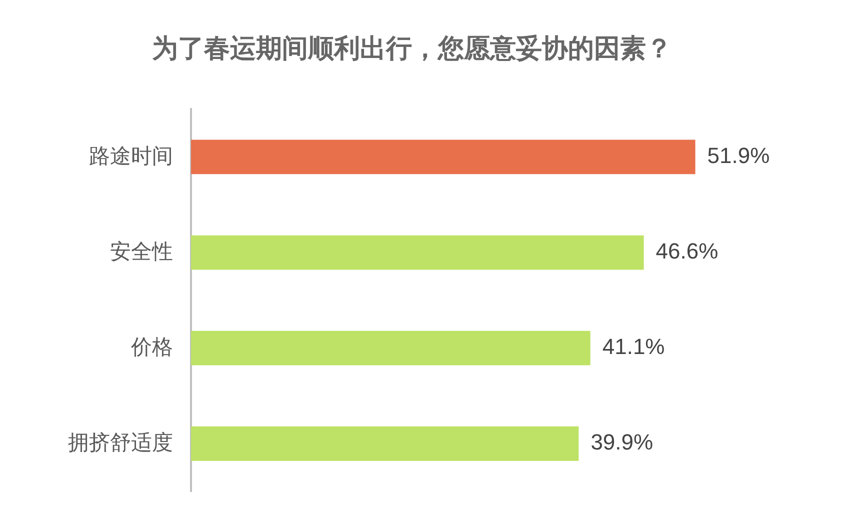 This screenshot has width=854, height=522. Describe the element at coordinates (151, 347) in the screenshot. I see `y-tick-label: 价格` at that location.